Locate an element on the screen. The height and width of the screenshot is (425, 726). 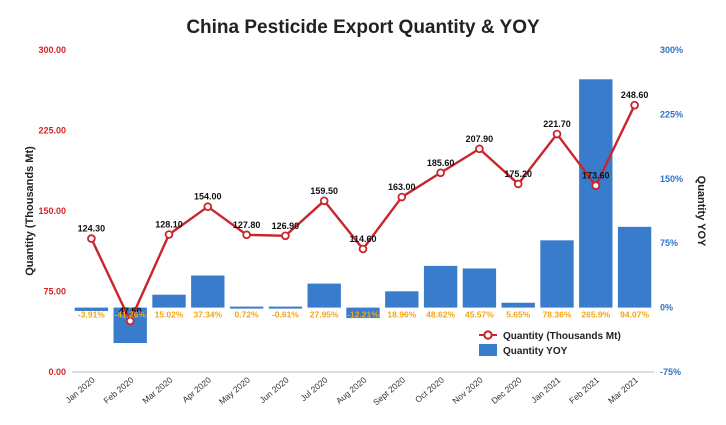
quantity-data-label: 128.10 is located at coordinates (169, 225).